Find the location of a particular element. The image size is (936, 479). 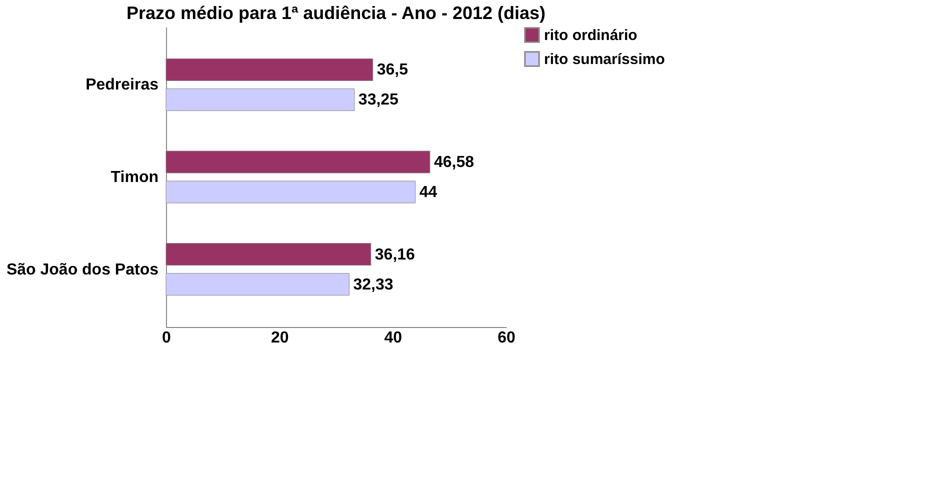

y-tick-label: Timon is located at coordinates (134, 177).